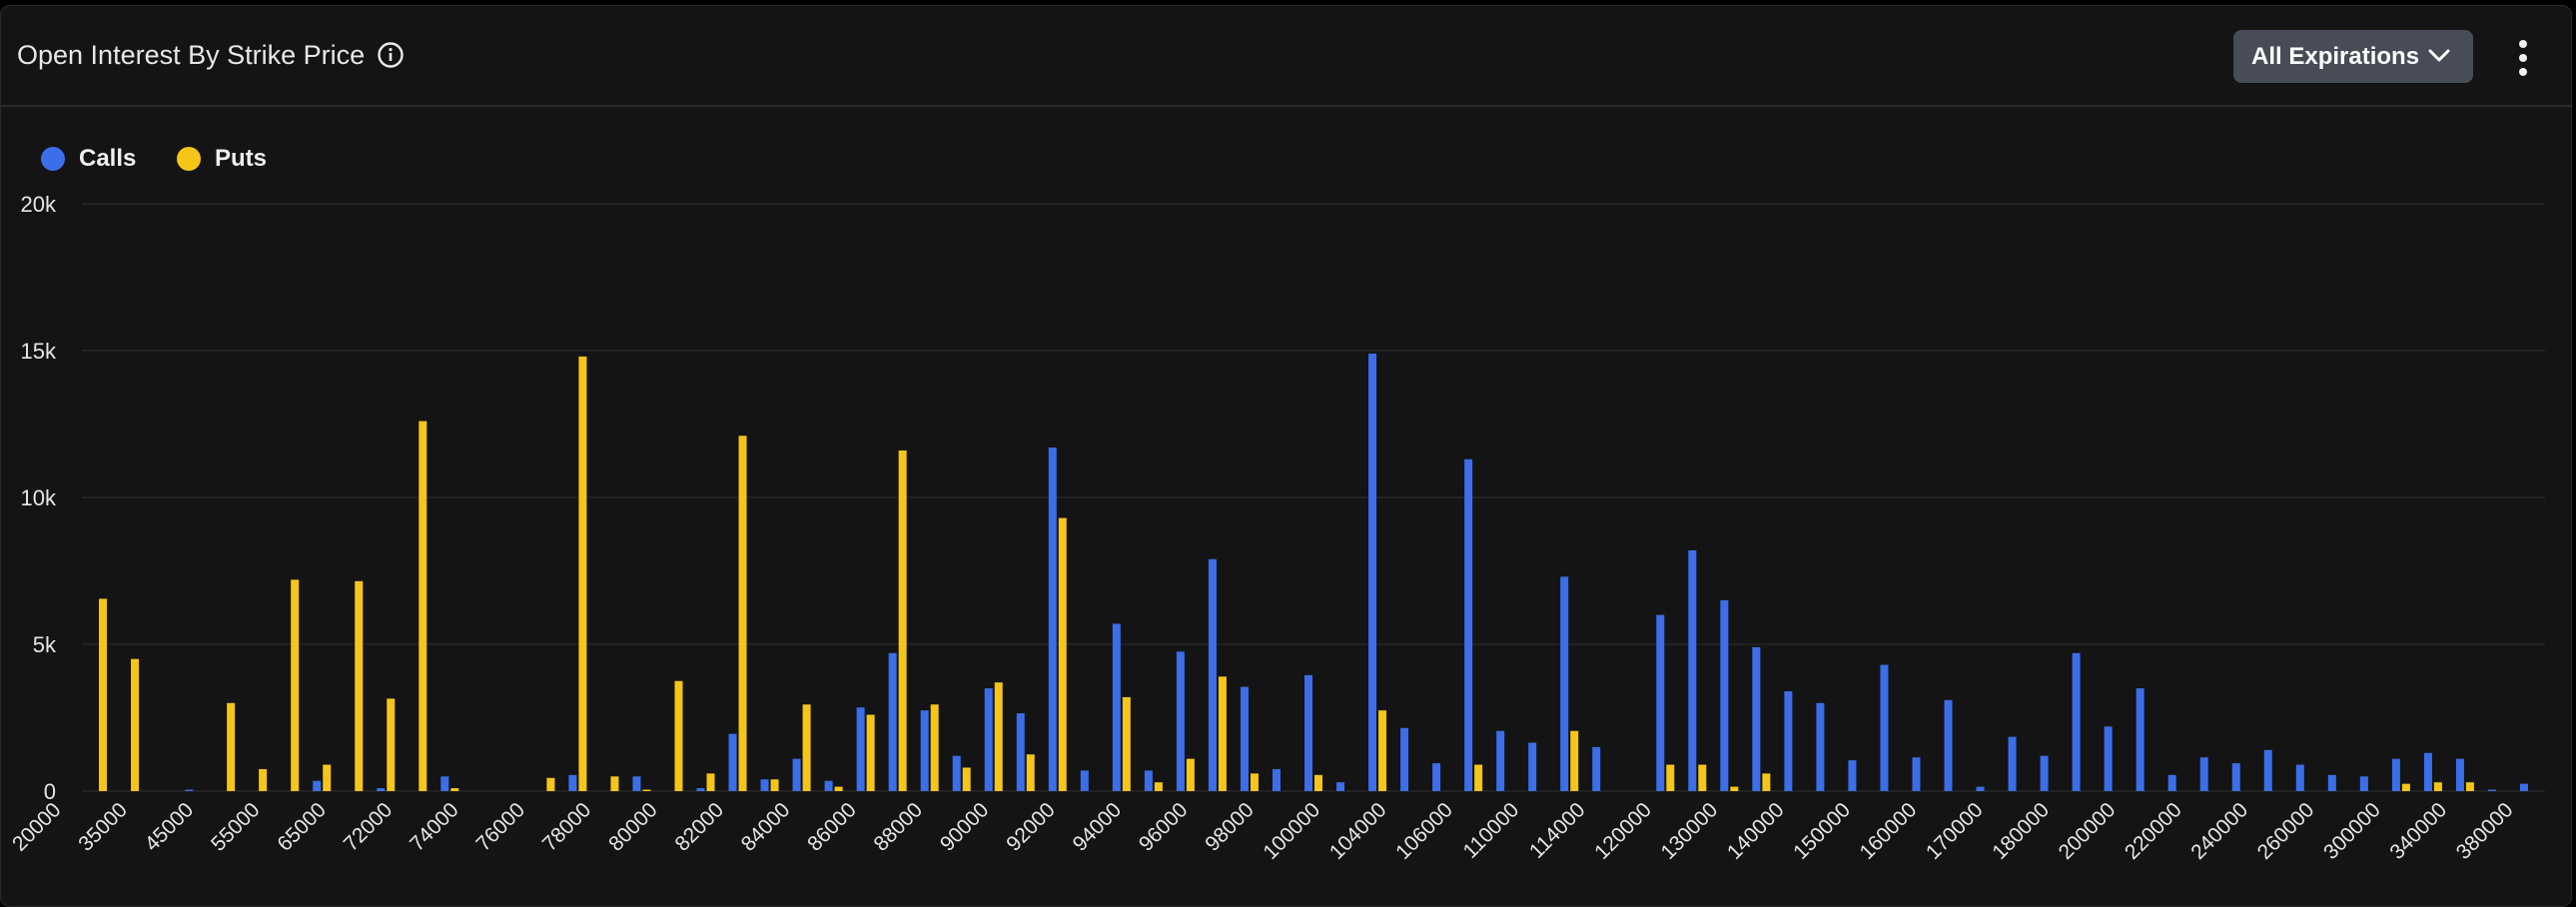  What do you see at coordinates (2088, 831) in the screenshot?
I see `x-tick-label: 200000` at bounding box center [2088, 831].